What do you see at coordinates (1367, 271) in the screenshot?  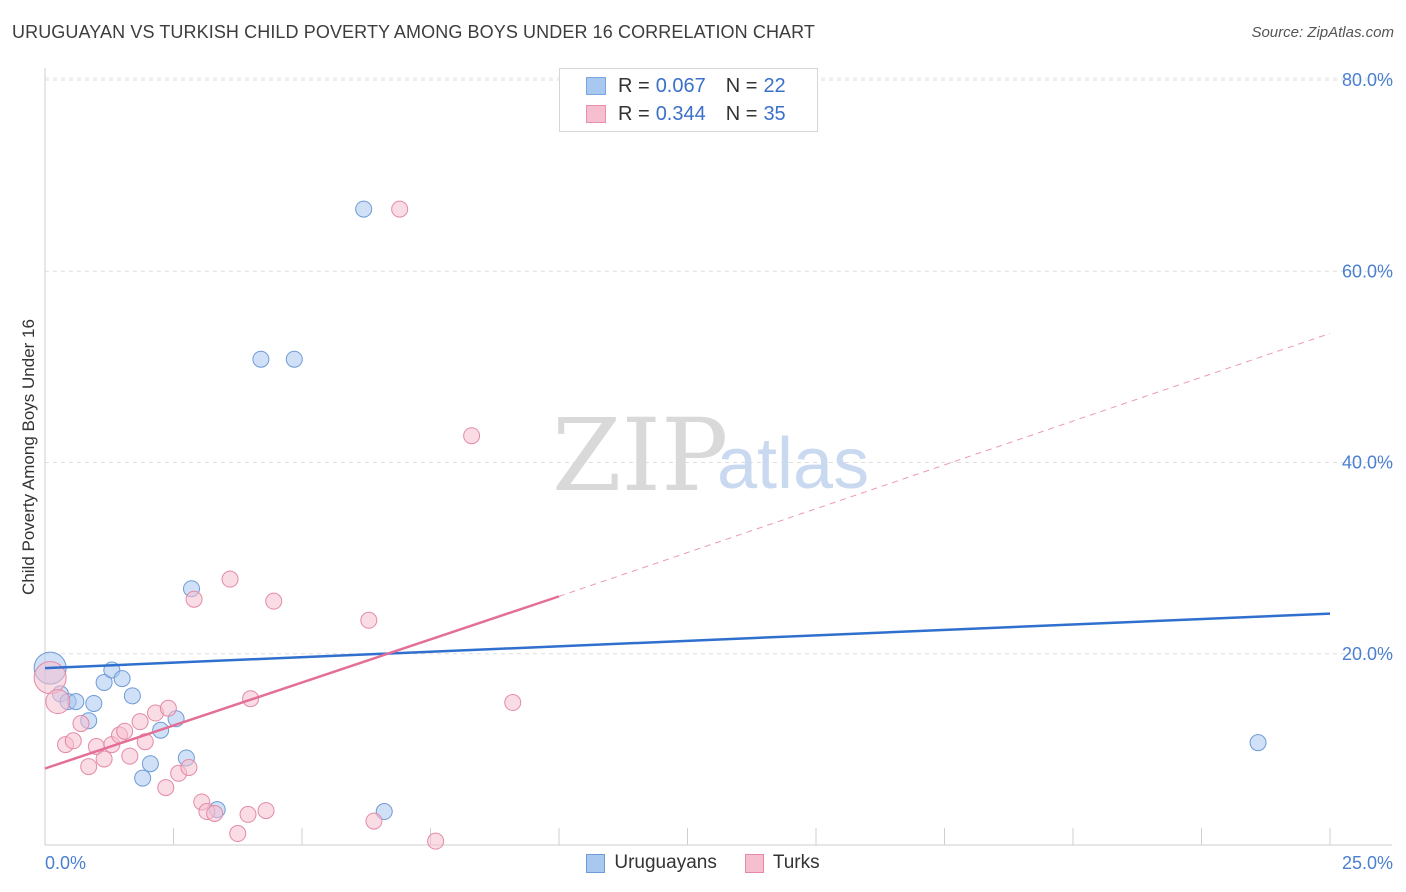 I see `y-tick-label: 60.0%` at bounding box center [1367, 271].